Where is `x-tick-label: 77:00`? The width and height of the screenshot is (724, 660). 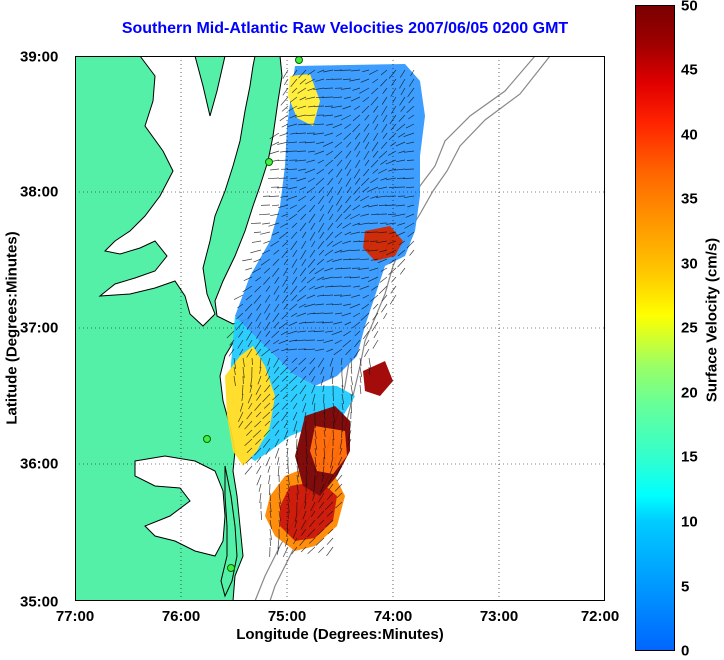
x-tick-label: 77:00 is located at coordinates (75, 616).